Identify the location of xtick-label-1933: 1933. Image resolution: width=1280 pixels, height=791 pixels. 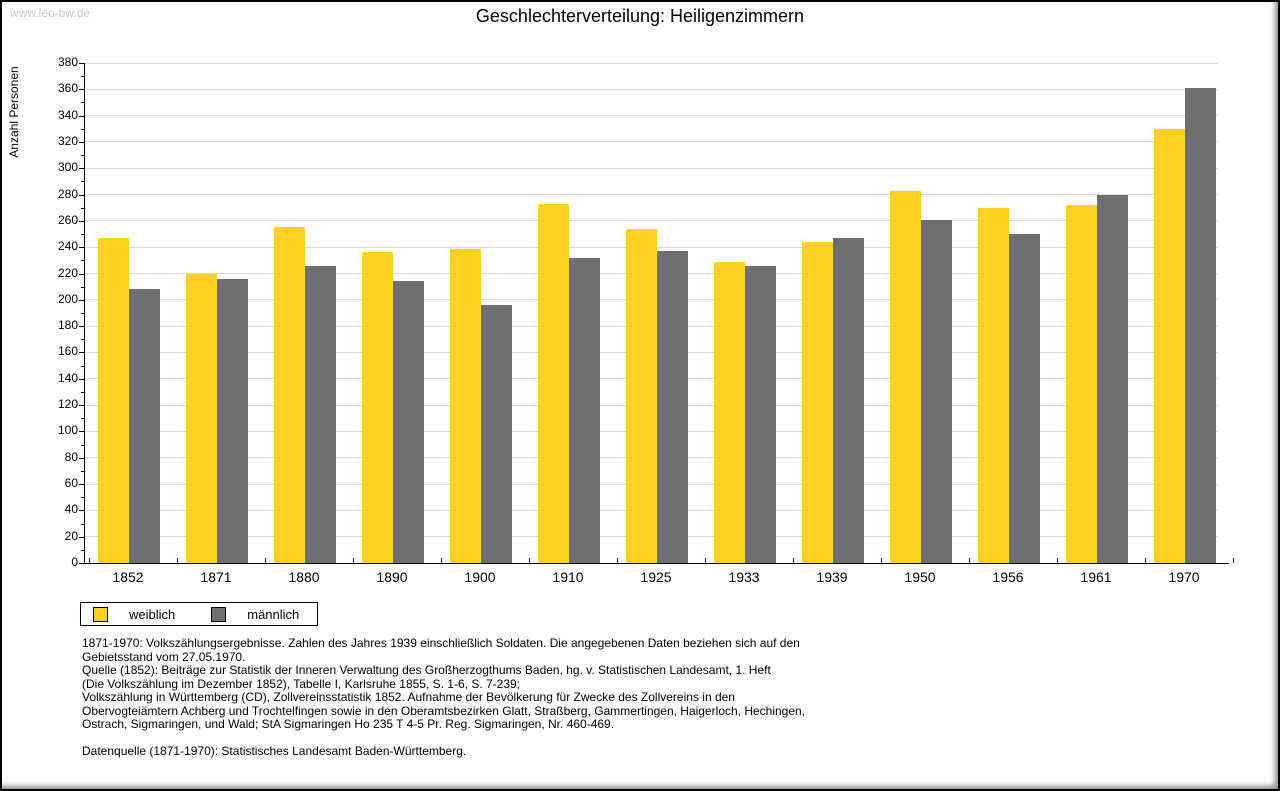
(744, 577).